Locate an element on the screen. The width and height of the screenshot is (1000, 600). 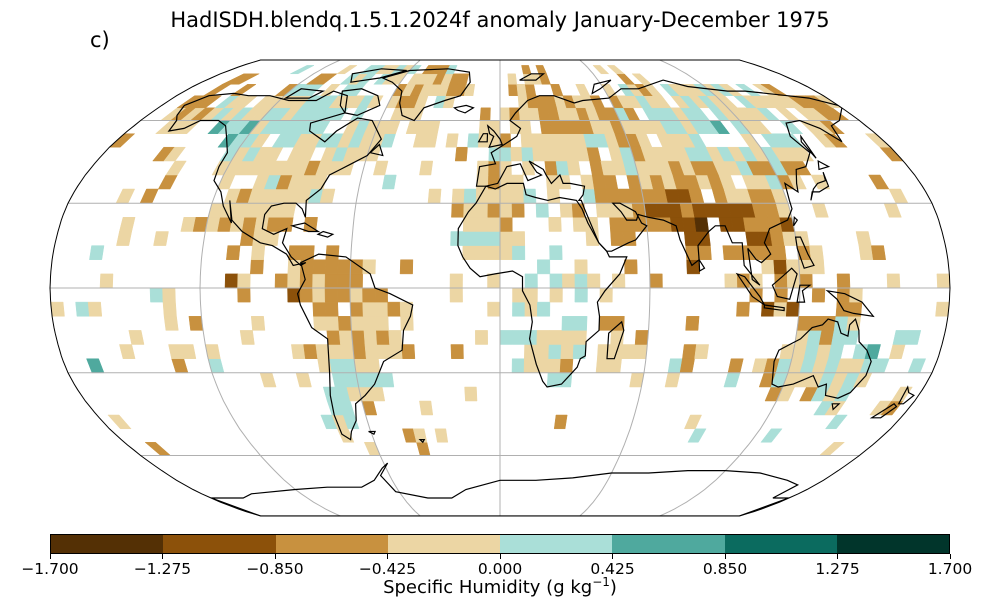
coastline-tasmania is located at coordinates (836, 407).